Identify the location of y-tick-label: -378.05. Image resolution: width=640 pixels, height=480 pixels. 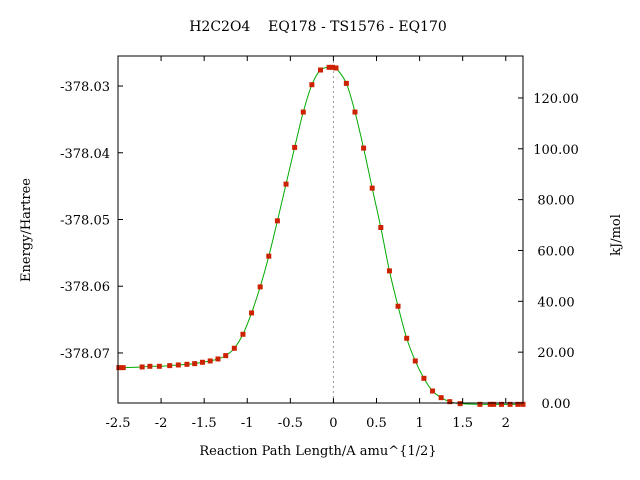
(85, 220).